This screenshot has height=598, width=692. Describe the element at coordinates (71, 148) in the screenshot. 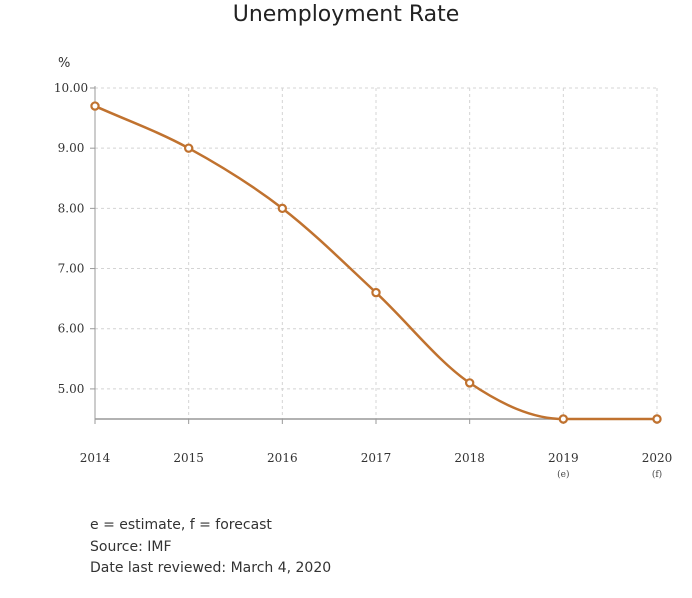

I see `y-tick-label: 9.00` at that location.